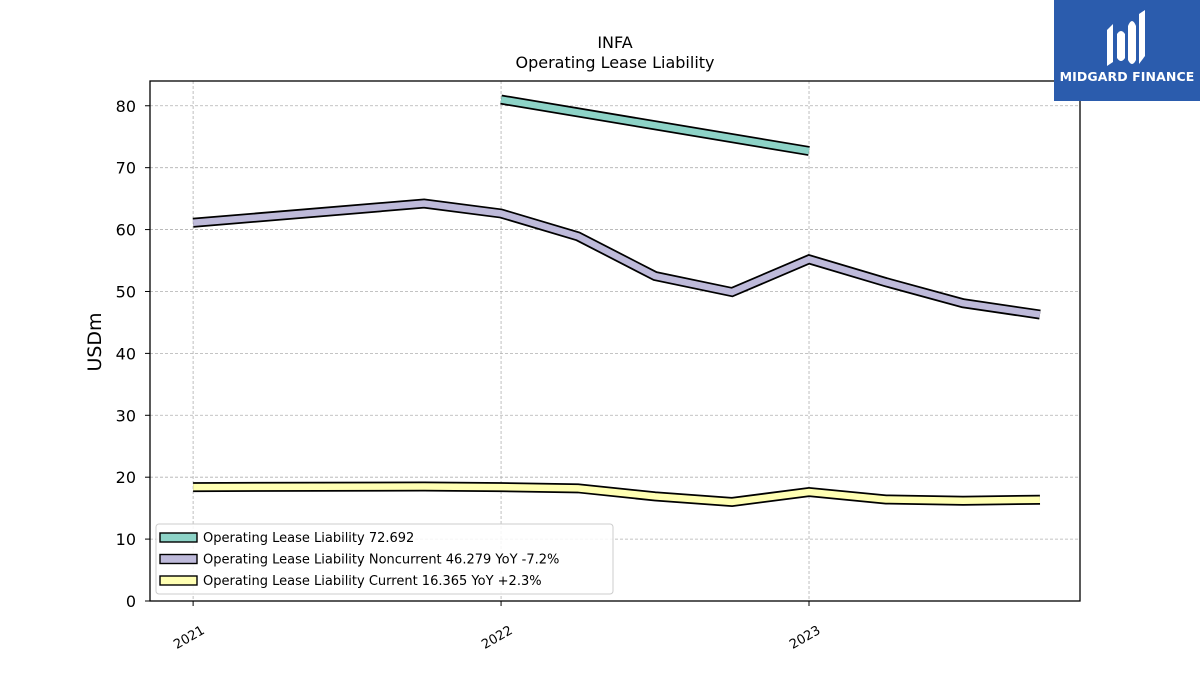 The width and height of the screenshot is (1200, 675). I want to click on chart-subtitle: Operating Lease Liability, so click(614, 62).